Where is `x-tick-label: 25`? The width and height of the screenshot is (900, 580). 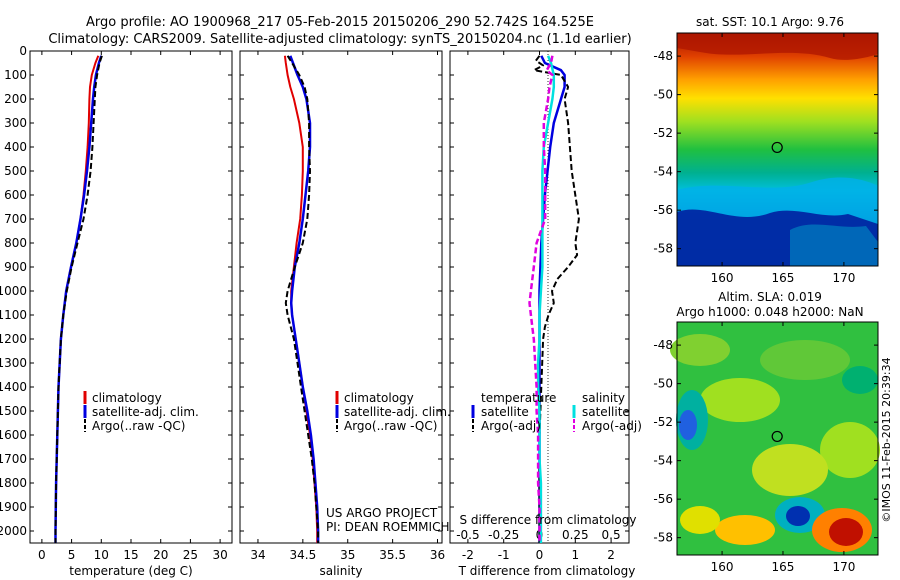
x-tick-label: 25 is located at coordinates (190, 555).